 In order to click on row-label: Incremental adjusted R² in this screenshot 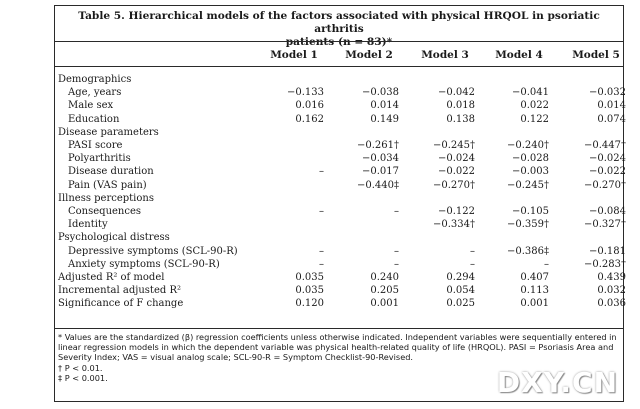, I will do `click(119, 291)`.